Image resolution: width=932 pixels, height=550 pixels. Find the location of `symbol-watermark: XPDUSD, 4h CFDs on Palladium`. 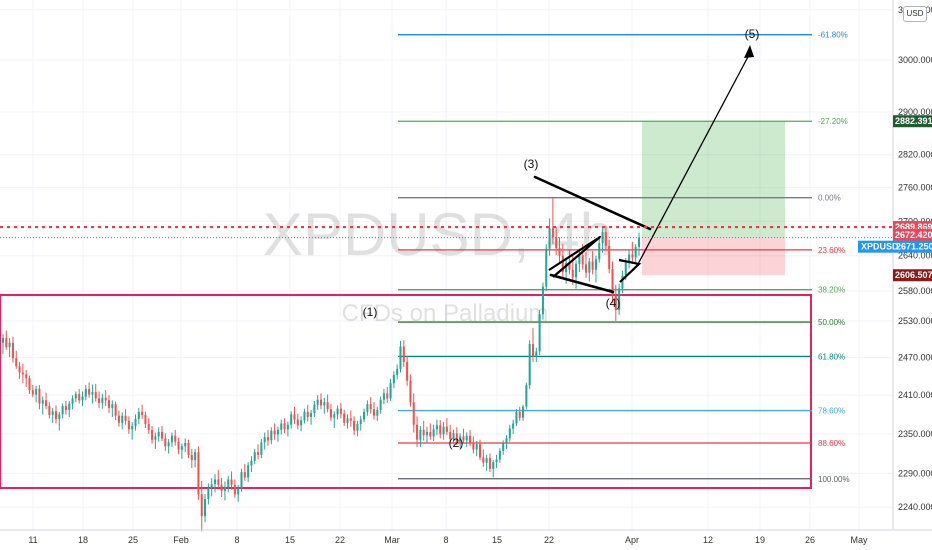

symbol-watermark: XPDUSD, 4h CFDs on Palladium is located at coordinates (438, 264).